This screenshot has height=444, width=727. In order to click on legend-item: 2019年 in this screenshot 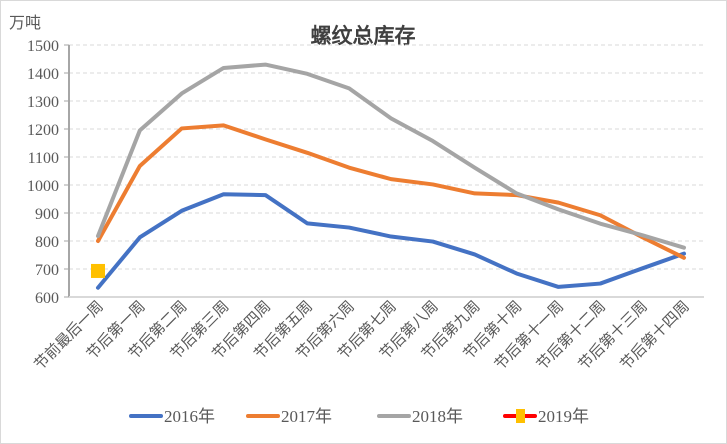, I will do `click(546, 416)`.